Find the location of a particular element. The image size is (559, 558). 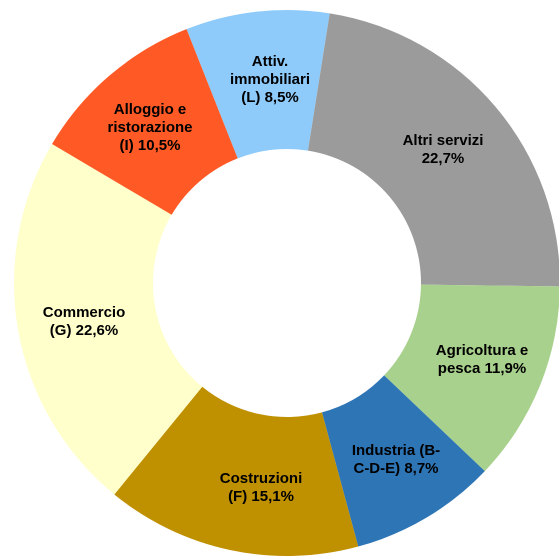

value-label: 8,7% is located at coordinates (421, 468).